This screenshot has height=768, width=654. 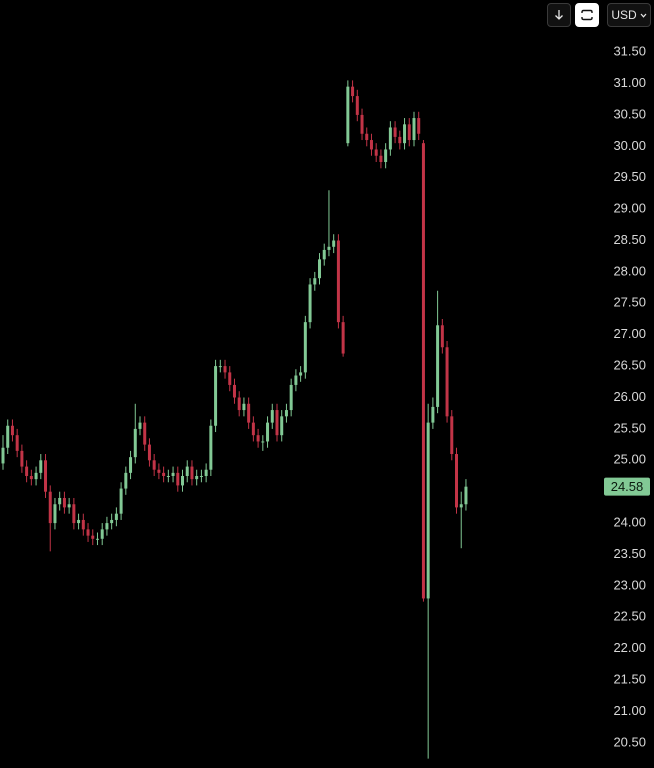 I want to click on caret-icon, so click(x=643, y=15).